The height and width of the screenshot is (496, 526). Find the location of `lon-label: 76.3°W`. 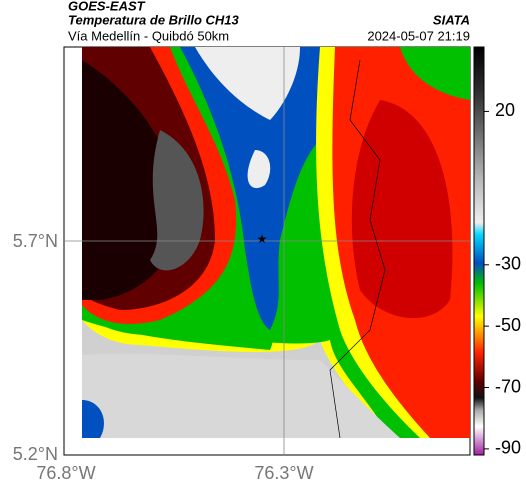

lon-label: 76.3°W is located at coordinates (283, 473).